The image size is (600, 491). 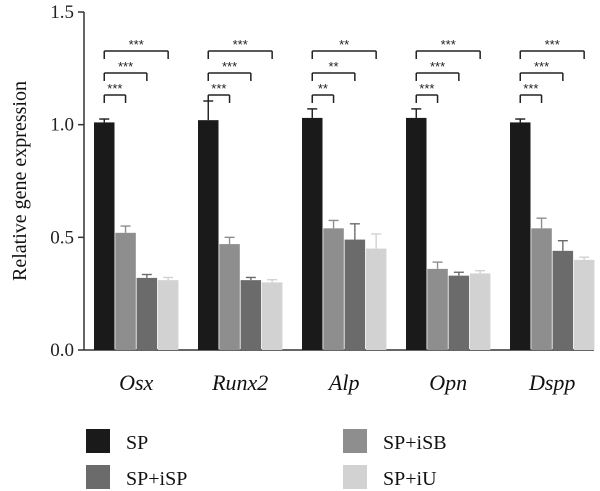 What do you see at coordinates (415, 443) in the screenshot?
I see `legend-label: SP+iSB` at bounding box center [415, 443].